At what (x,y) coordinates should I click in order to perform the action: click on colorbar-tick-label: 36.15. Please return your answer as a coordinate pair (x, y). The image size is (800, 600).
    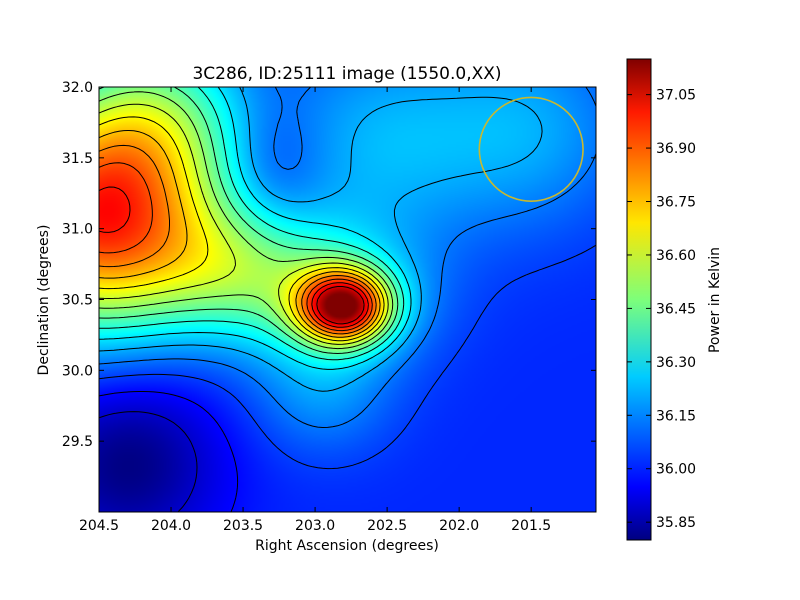
    Looking at the image, I should click on (676, 416).